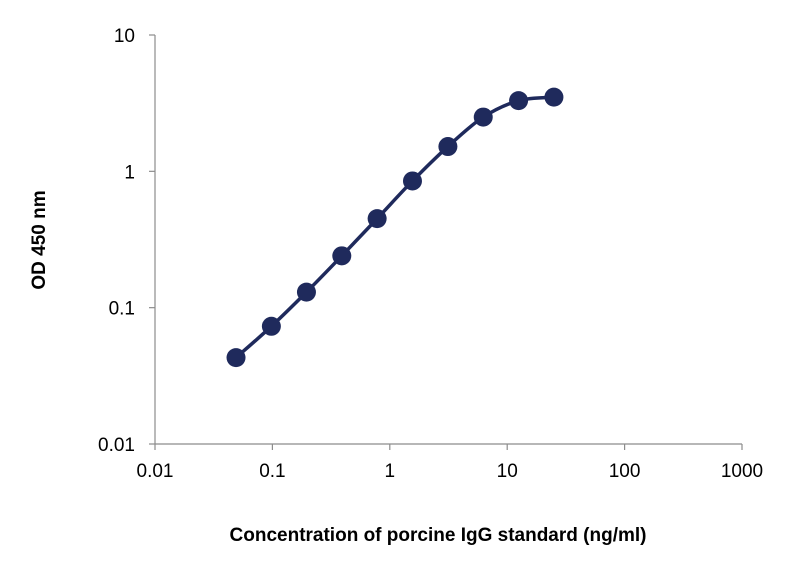  I want to click on y-tick-label: 1, so click(129, 172).